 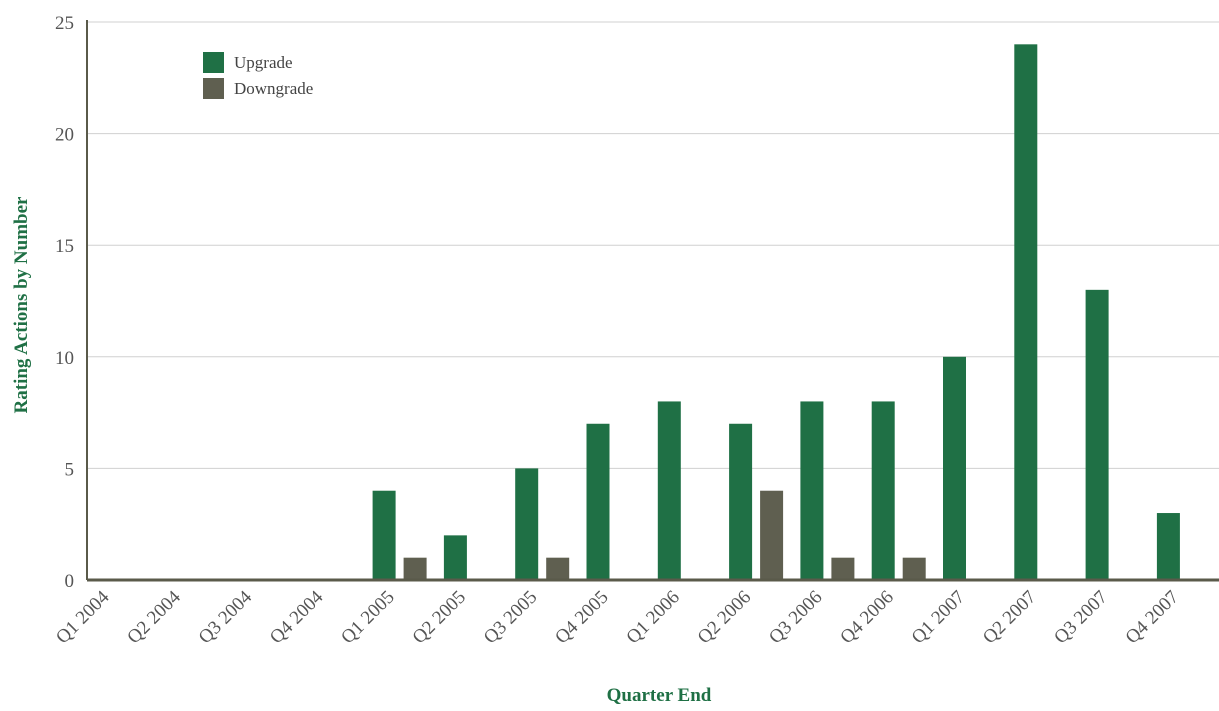 I want to click on y-tick-label: 25, so click(x=64, y=23).